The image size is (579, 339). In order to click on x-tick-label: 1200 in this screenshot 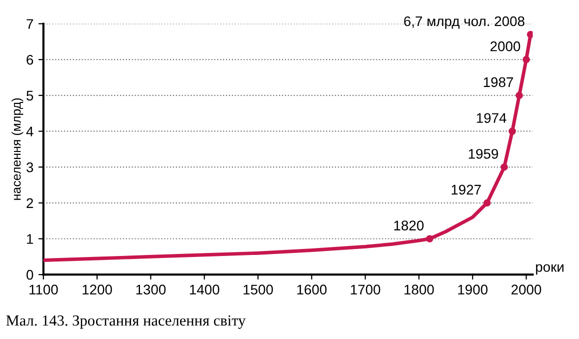, I will do `click(97, 289)`.